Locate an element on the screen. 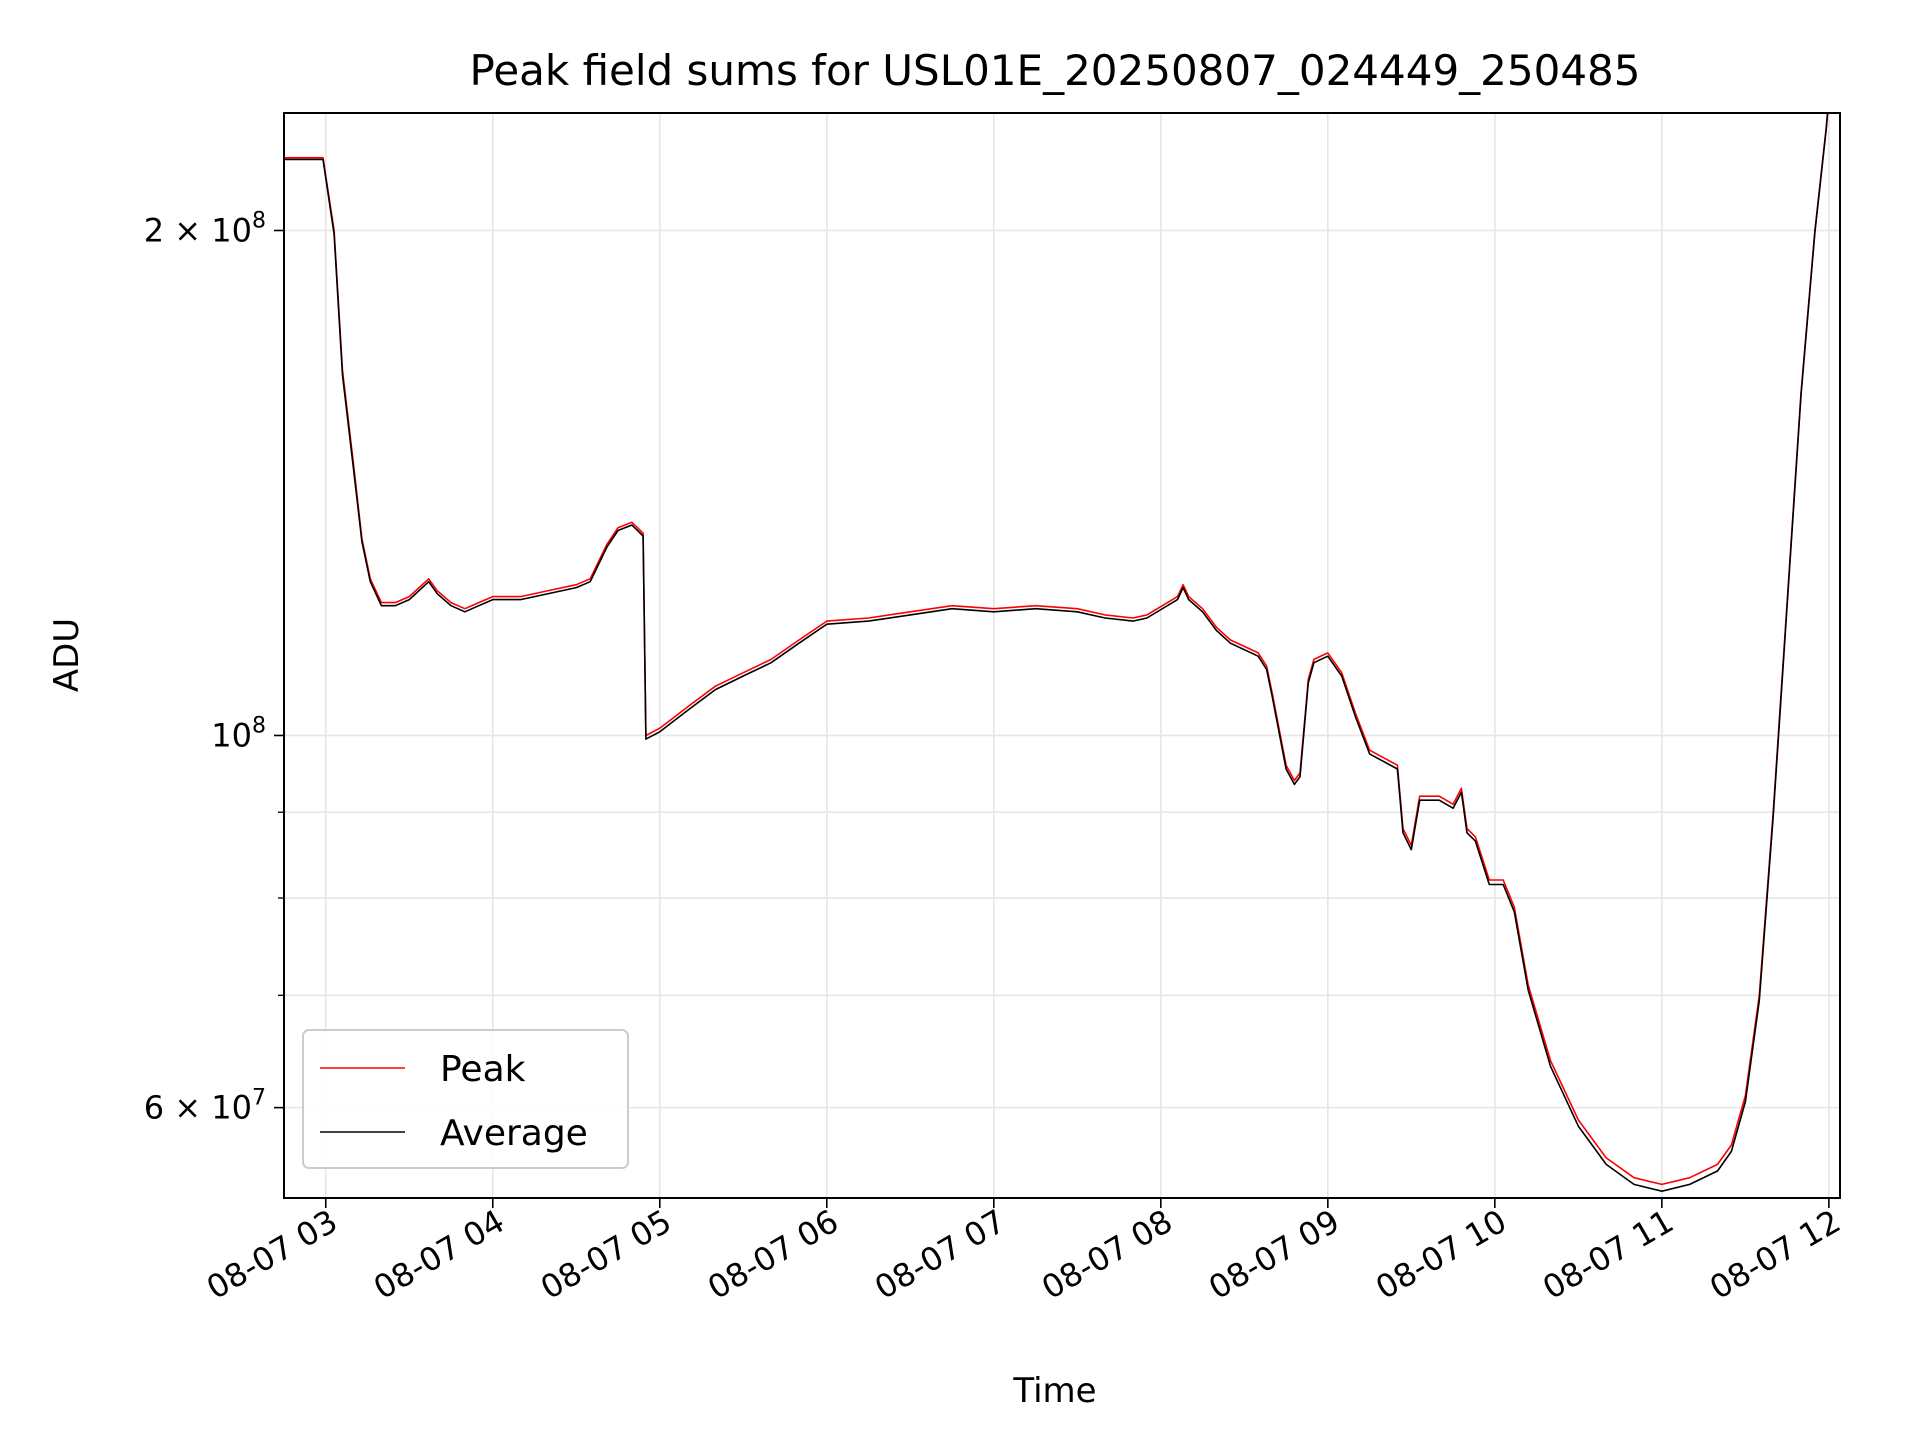 The image size is (1920, 1440). x-axis-label: Time is located at coordinates (1054, 1391).